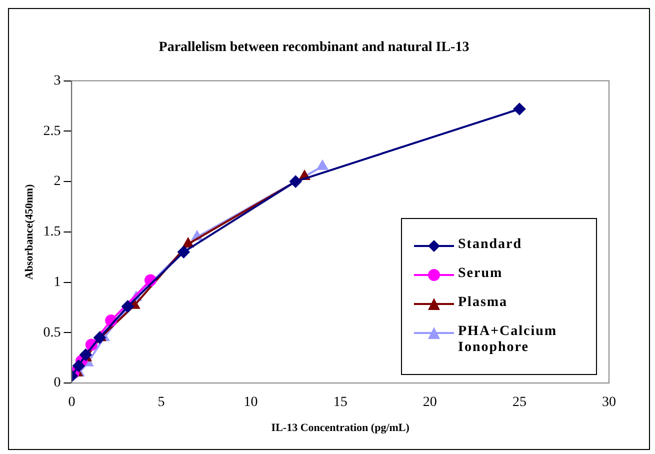  I want to click on legend-label: Serum, so click(480, 274).